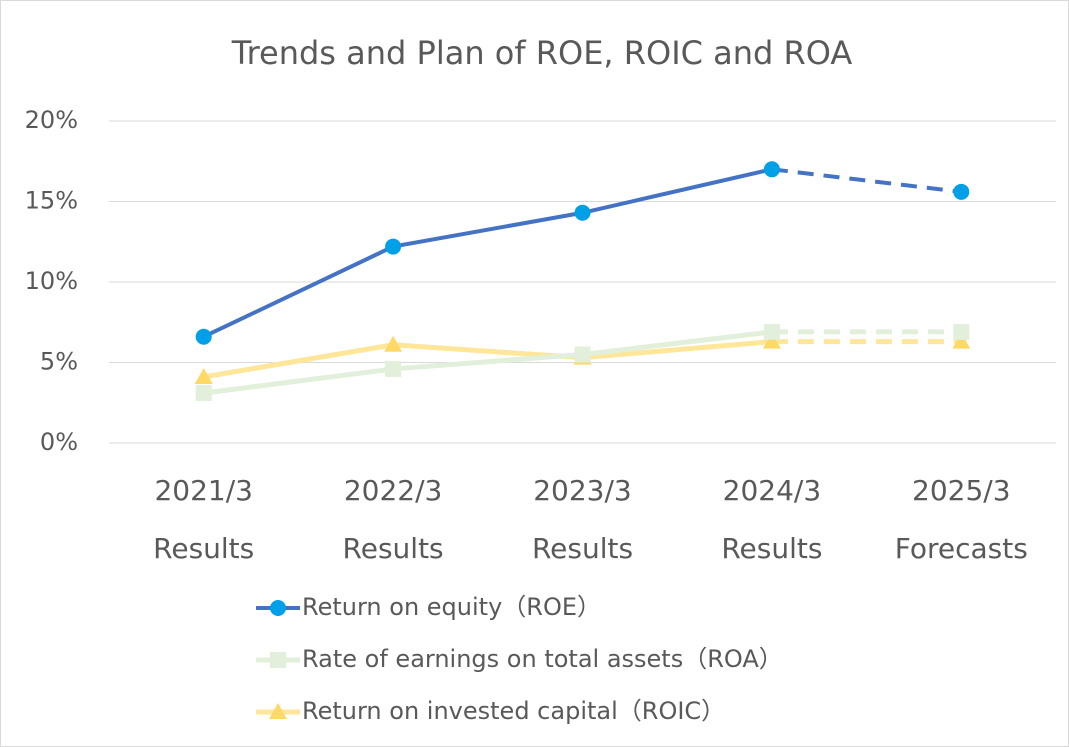 Image resolution: width=1069 pixels, height=747 pixels. I want to click on legend-label: Return on equity（ROE）, so click(451, 607).